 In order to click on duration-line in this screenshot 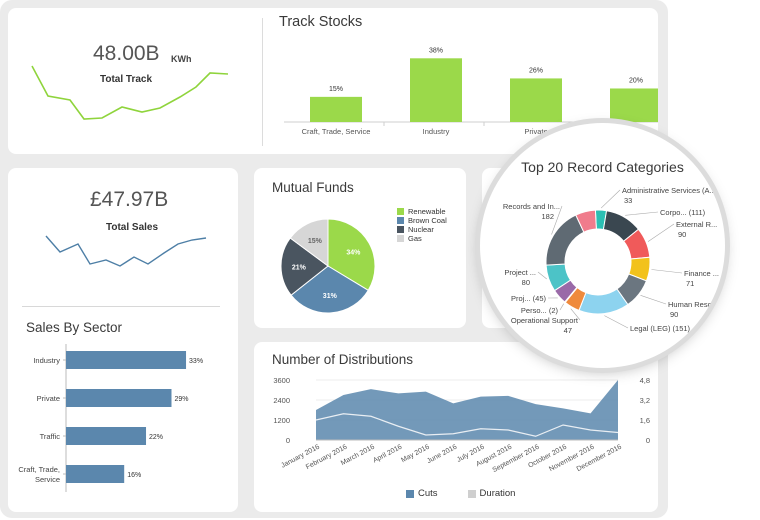, I will do `click(467, 425)`.